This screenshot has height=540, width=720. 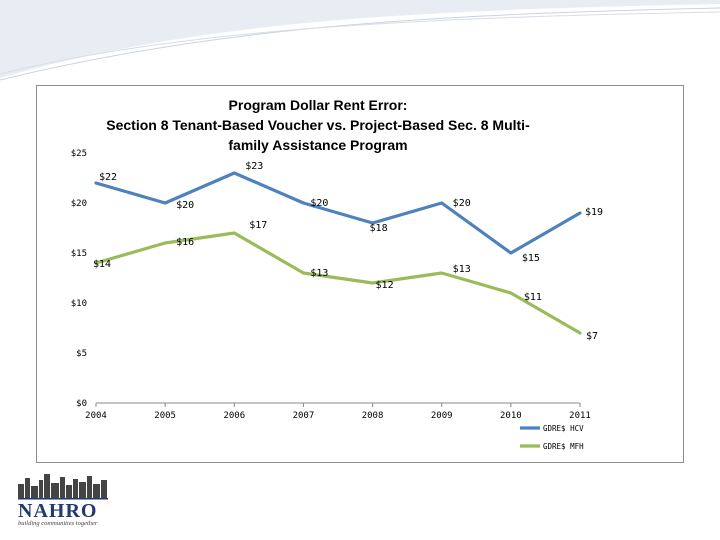 I want to click on x-tick-label: 2008, so click(x=373, y=416).